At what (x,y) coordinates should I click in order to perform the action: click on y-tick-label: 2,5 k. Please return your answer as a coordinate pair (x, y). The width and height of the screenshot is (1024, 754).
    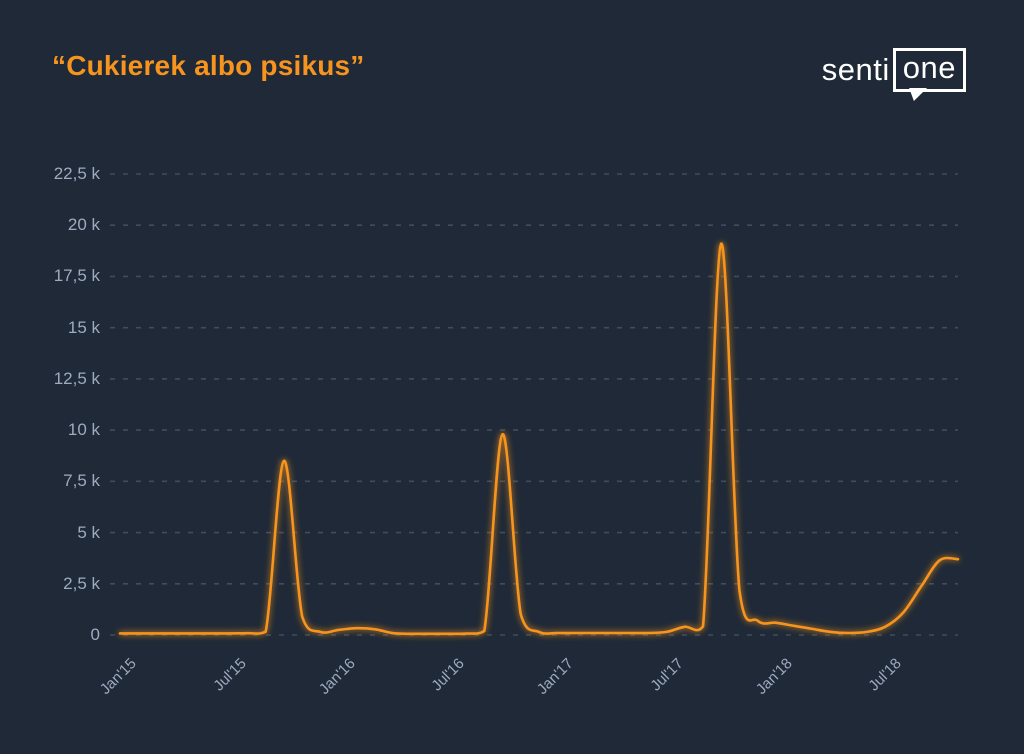
    Looking at the image, I should click on (81, 583).